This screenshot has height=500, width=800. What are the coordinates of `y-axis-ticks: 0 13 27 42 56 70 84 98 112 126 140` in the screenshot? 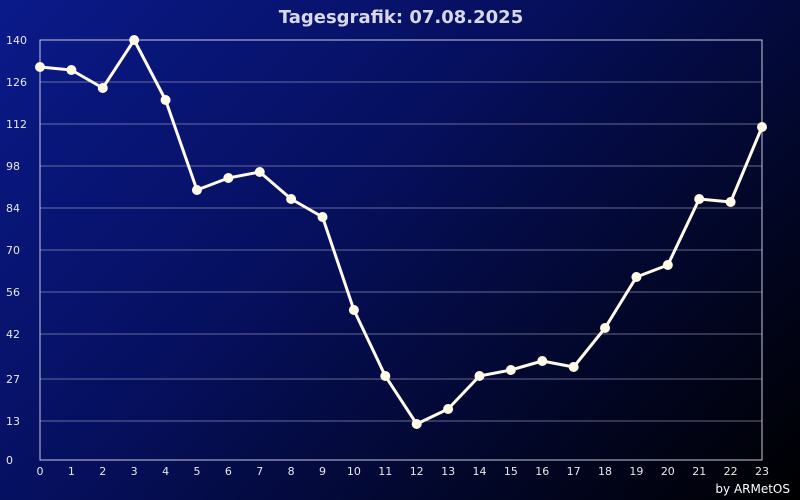 It's located at (16, 250).